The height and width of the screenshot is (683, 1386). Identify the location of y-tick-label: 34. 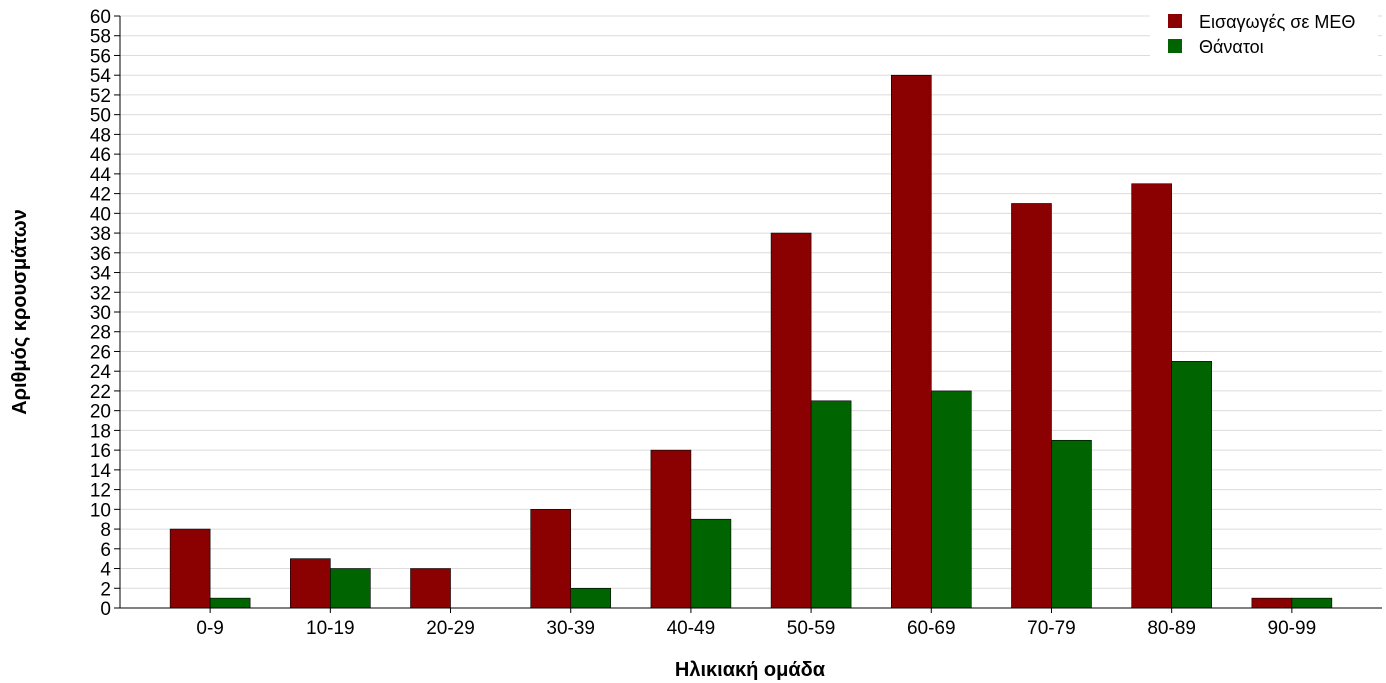
(101, 274).